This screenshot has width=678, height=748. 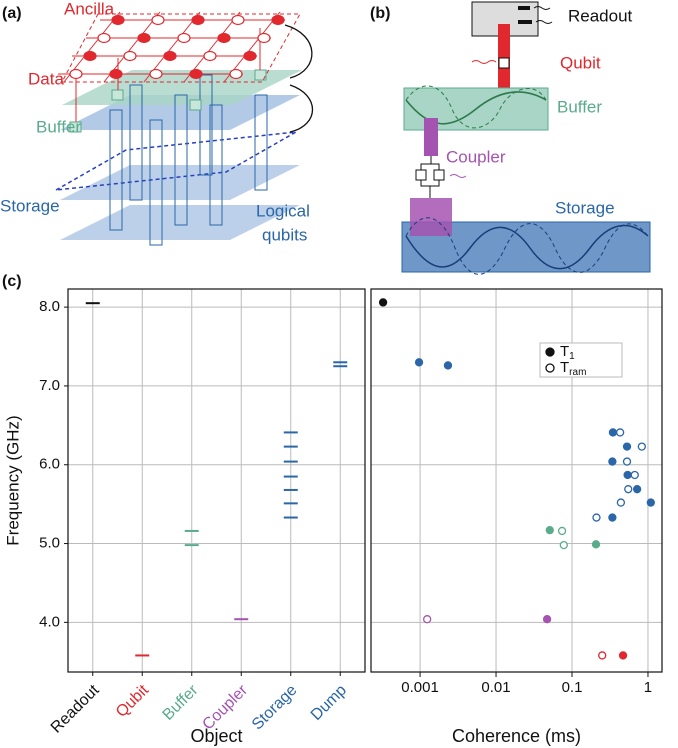 I want to click on lattice, so click(x=179, y=47).